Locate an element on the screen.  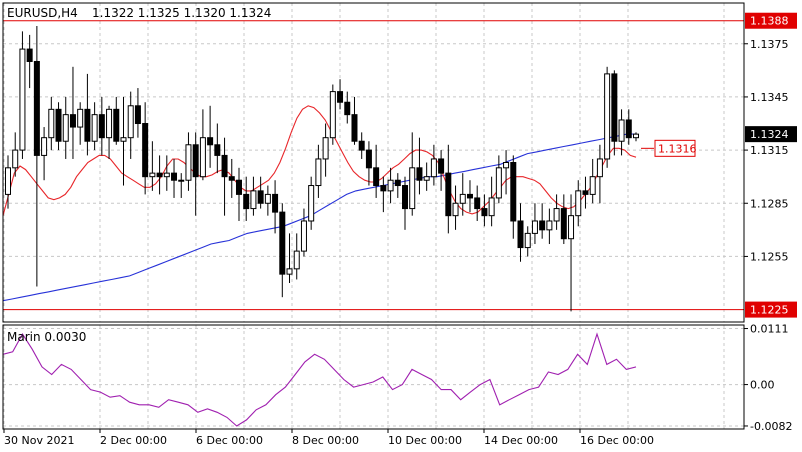
price-tick-label: 1.1255 is located at coordinates (769, 256).